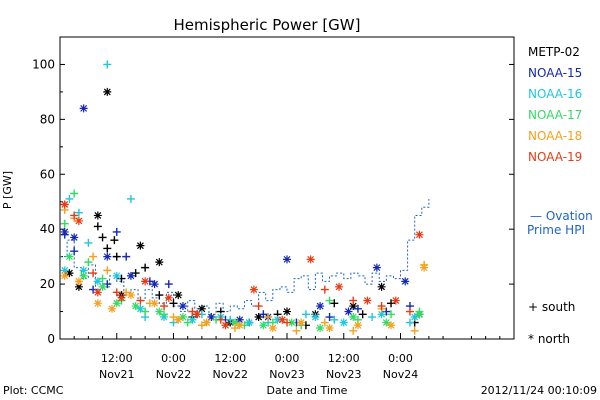  Describe the element at coordinates (51, 339) in the screenshot. I see `y-tick-label: 0` at that location.